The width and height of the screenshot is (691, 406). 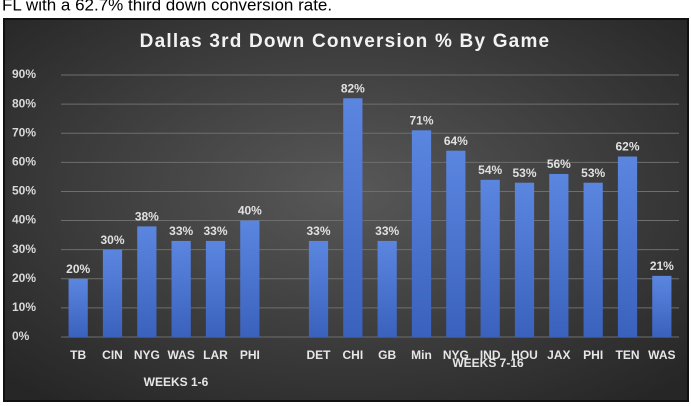 I want to click on data-label: 82%, so click(x=353, y=88).